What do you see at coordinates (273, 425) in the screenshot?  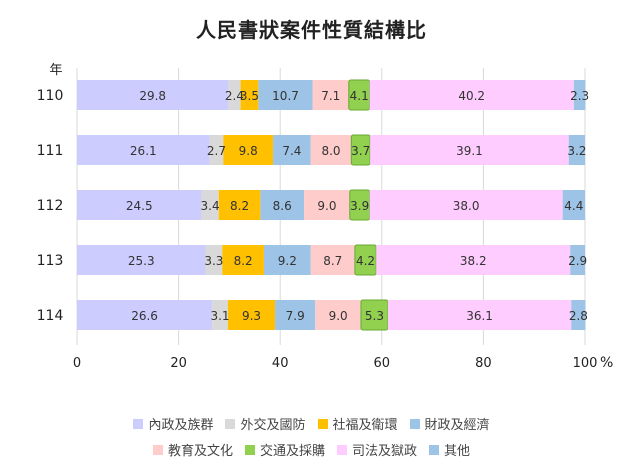 I see `legend-label: 外交及國防` at bounding box center [273, 425].